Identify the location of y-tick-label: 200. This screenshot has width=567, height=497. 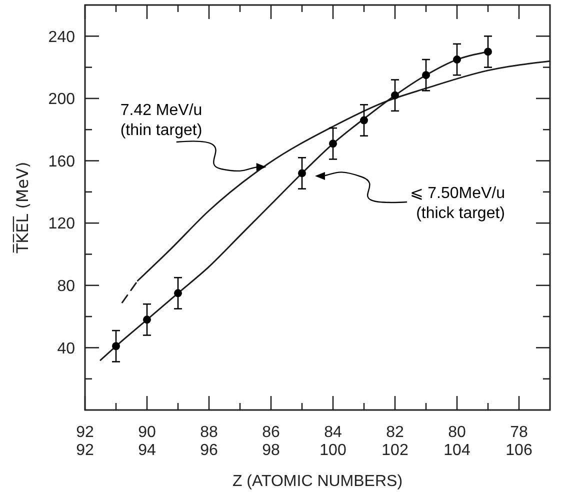
(62, 99).